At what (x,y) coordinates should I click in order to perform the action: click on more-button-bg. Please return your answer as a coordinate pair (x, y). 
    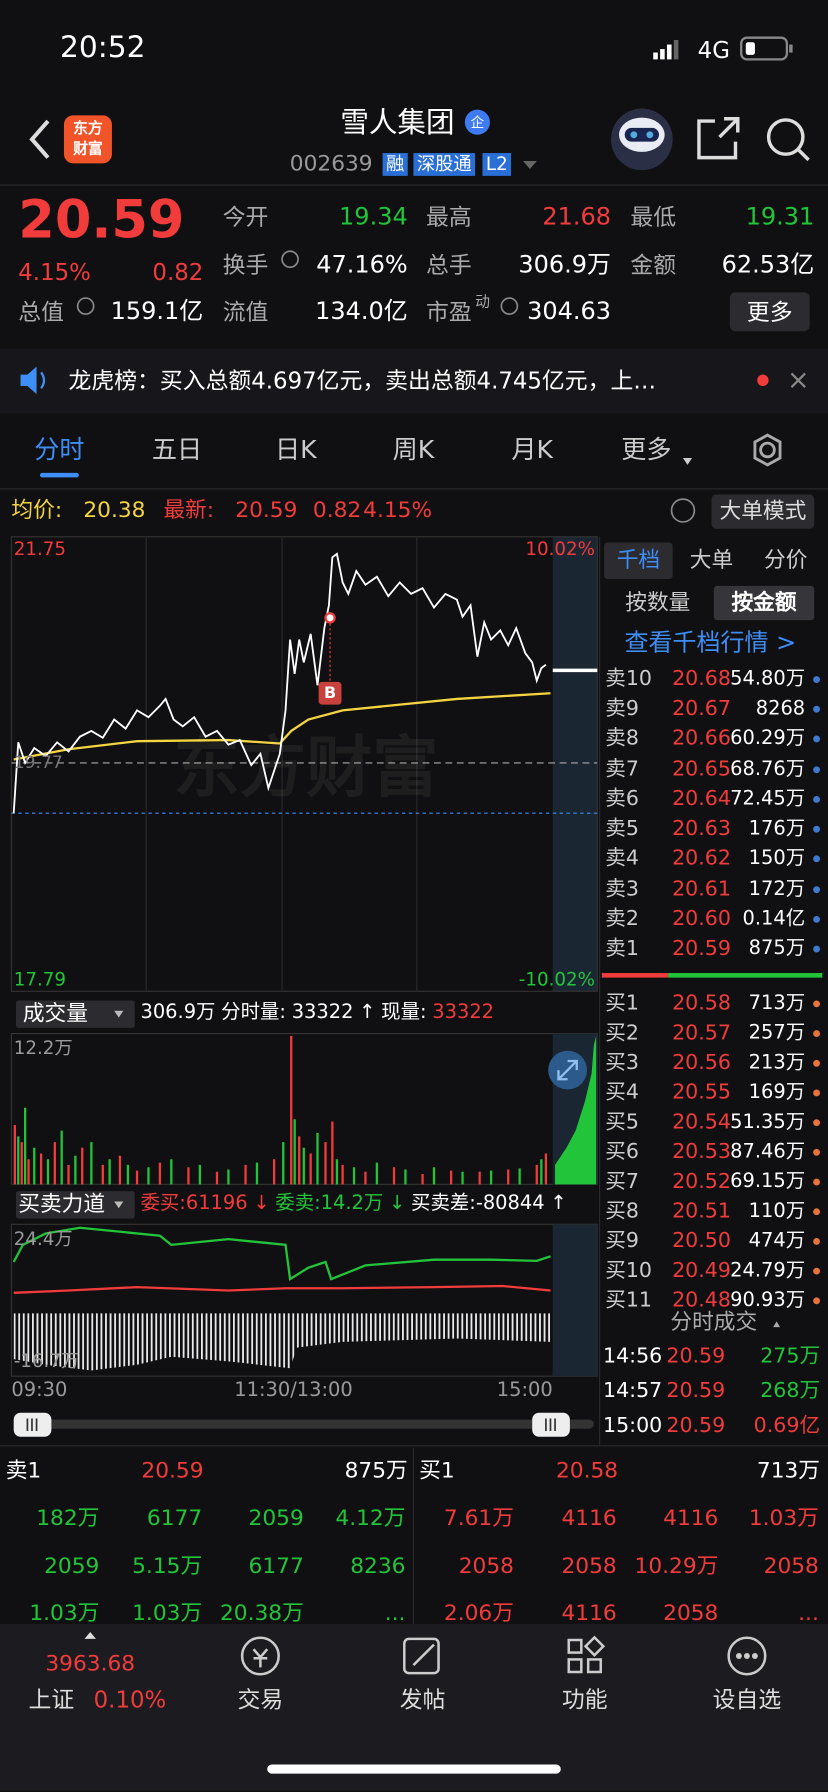
    Looking at the image, I should click on (769, 312).